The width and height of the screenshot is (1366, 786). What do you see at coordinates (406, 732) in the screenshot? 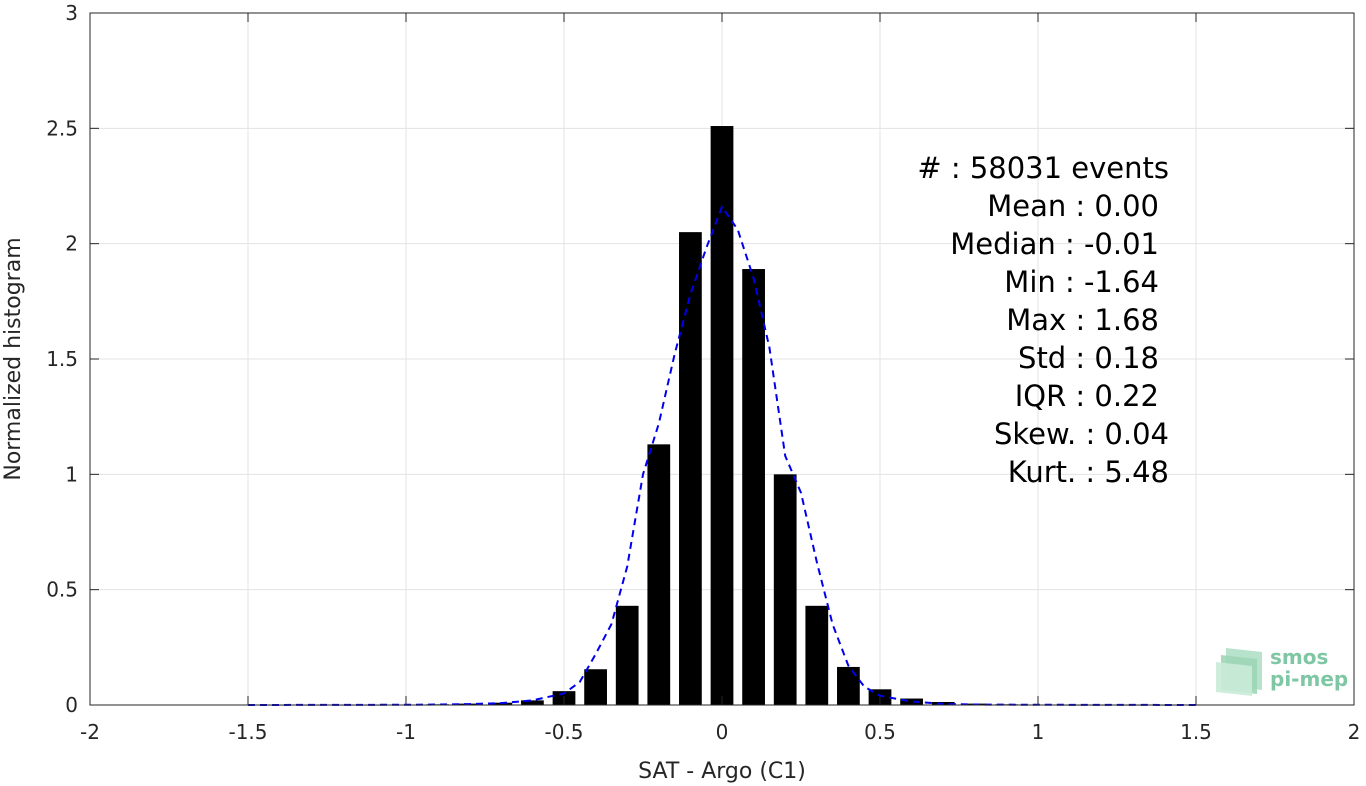
I see `x-tick-label: -1` at bounding box center [406, 732].